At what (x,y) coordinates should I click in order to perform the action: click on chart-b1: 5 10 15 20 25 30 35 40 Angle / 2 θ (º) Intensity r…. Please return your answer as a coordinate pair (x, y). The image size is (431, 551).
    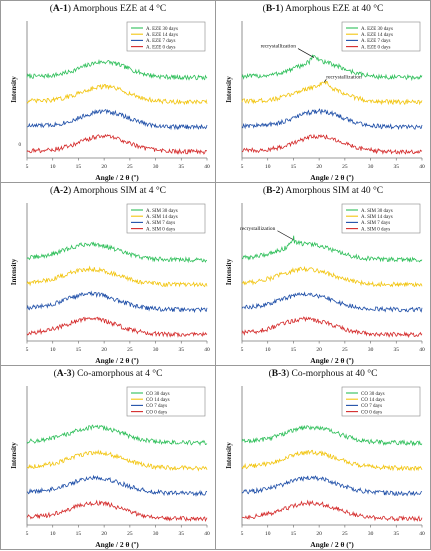
    Looking at the image, I should click on (325, 101).